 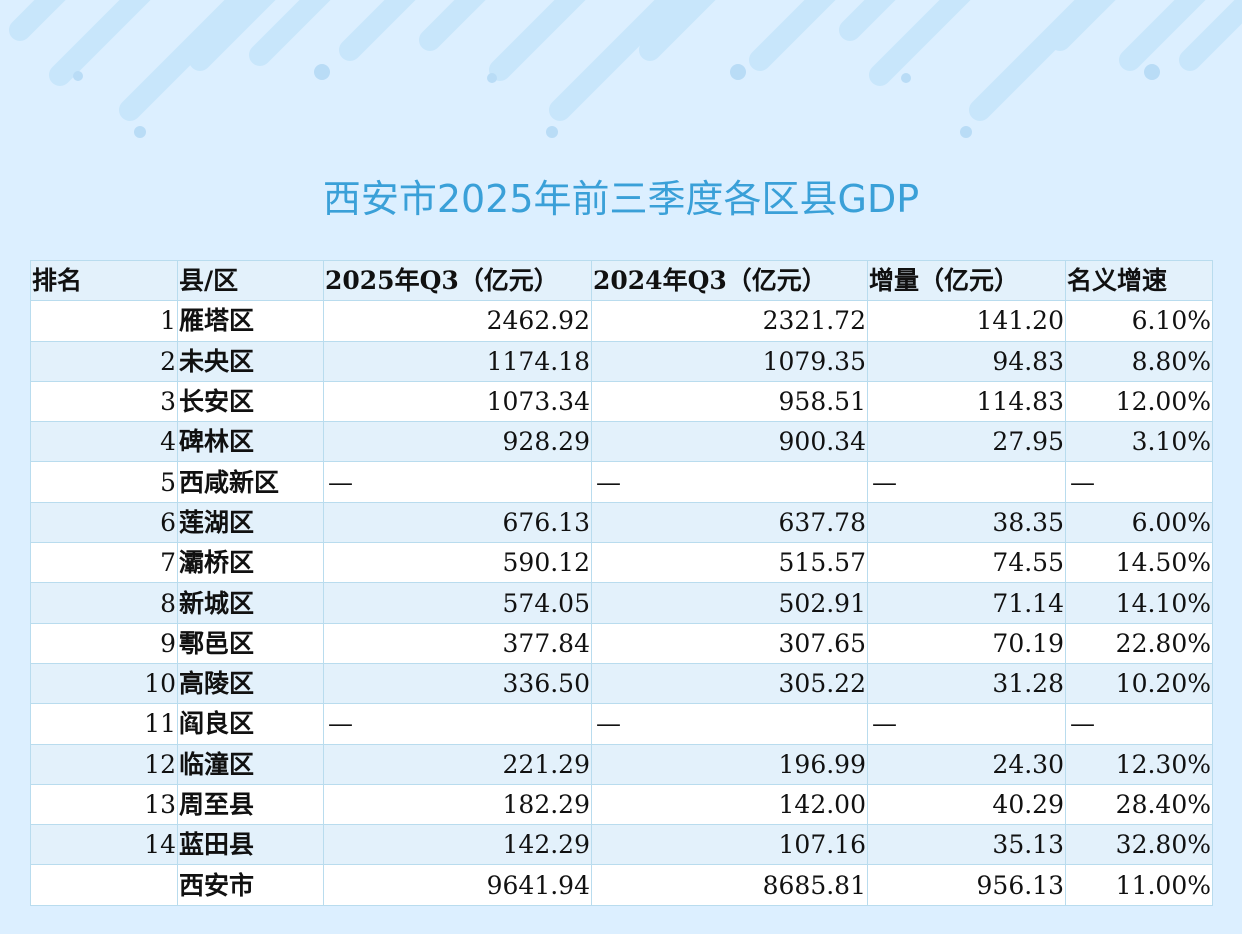 What do you see at coordinates (729, 603) in the screenshot?
I see `cell-2024q3: 502.91` at bounding box center [729, 603].